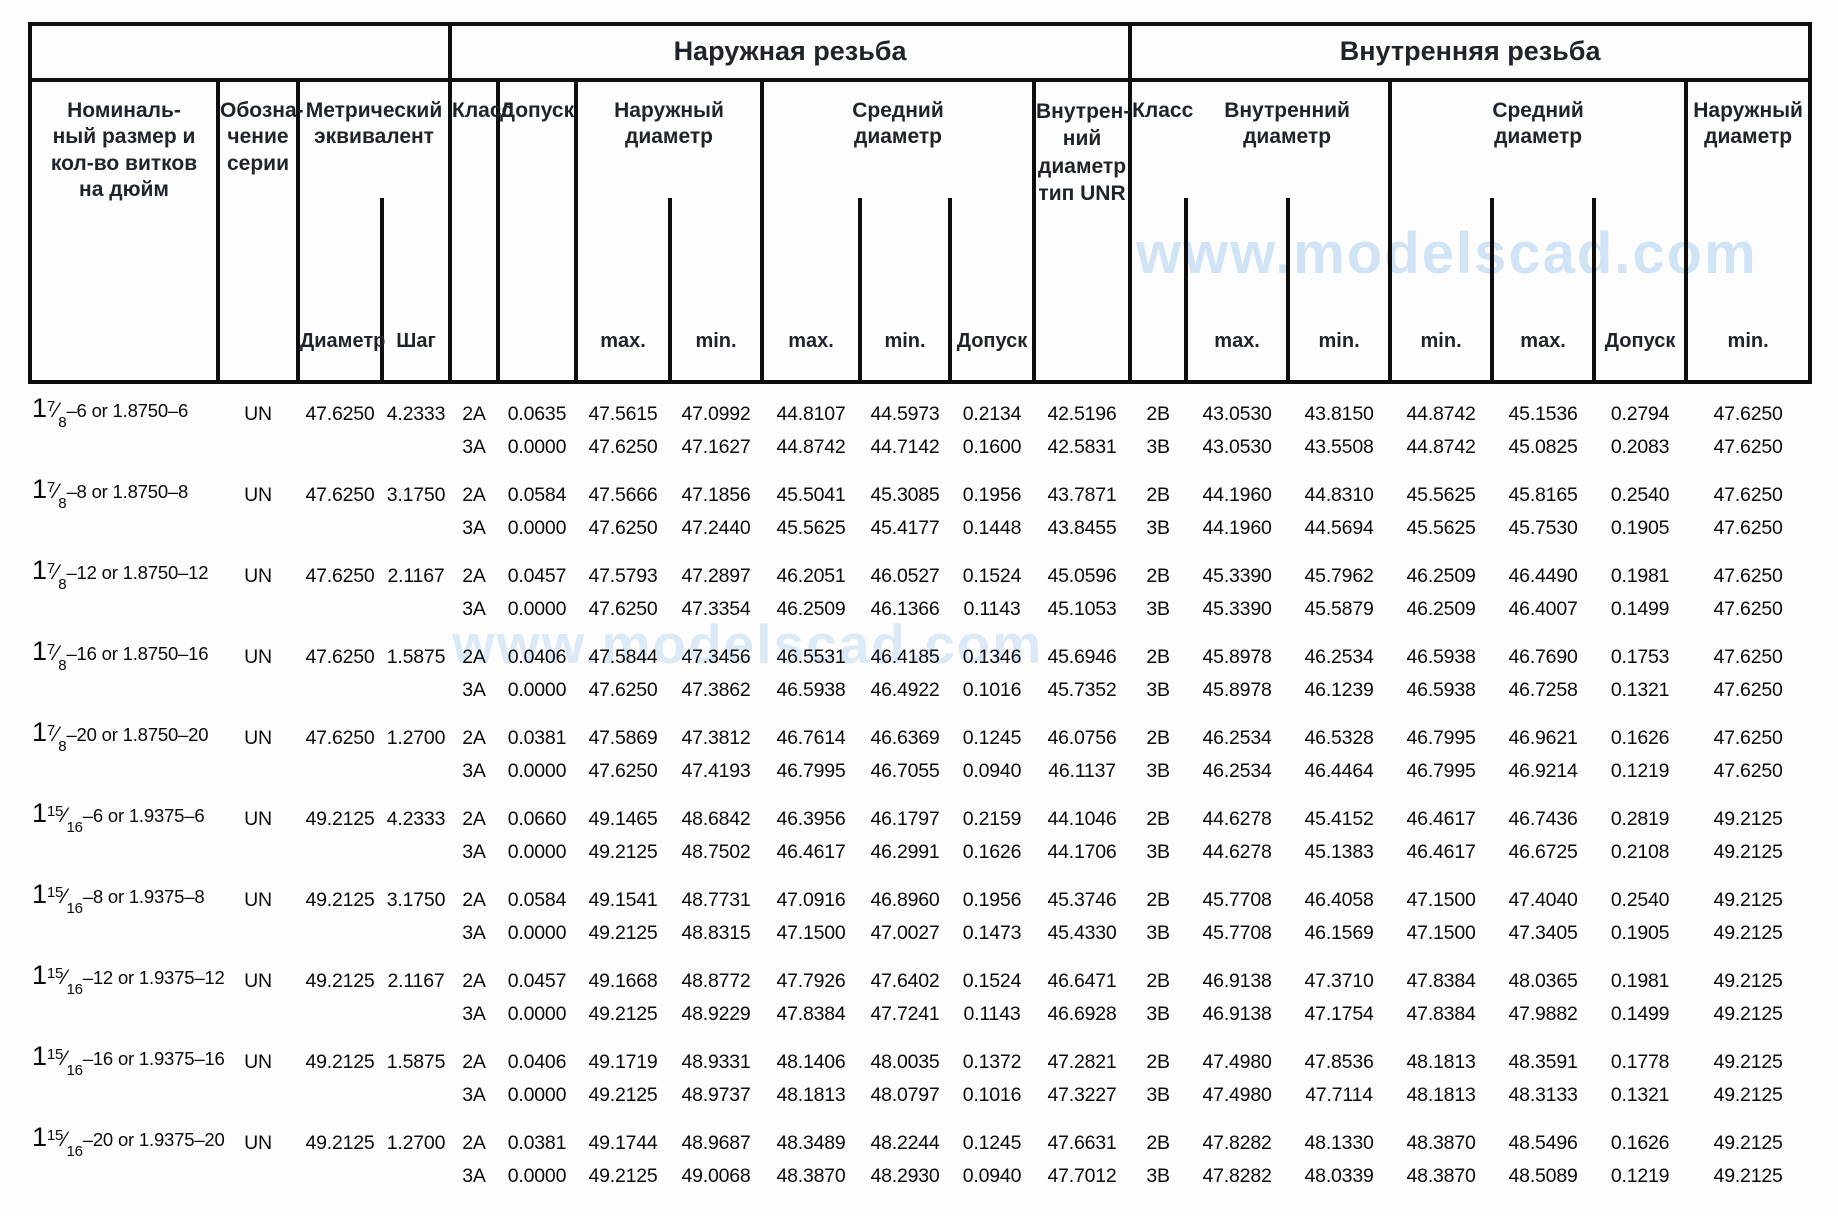  Describe the element at coordinates (1083, 232) in the screenshot. I see `col-ext-minor-unr: Внутрен- ний диаметр тип UNR` at that location.